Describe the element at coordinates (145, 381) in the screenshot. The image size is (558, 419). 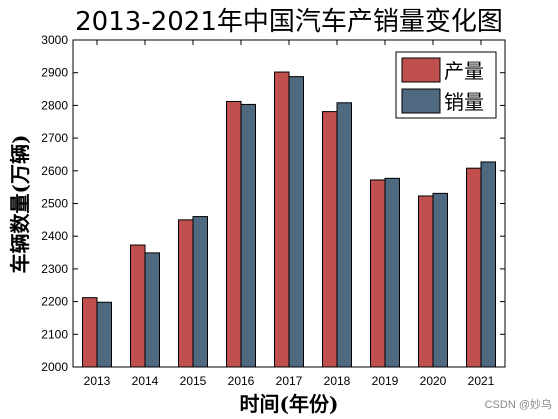
I see `x-tick-label: 2014` at that location.